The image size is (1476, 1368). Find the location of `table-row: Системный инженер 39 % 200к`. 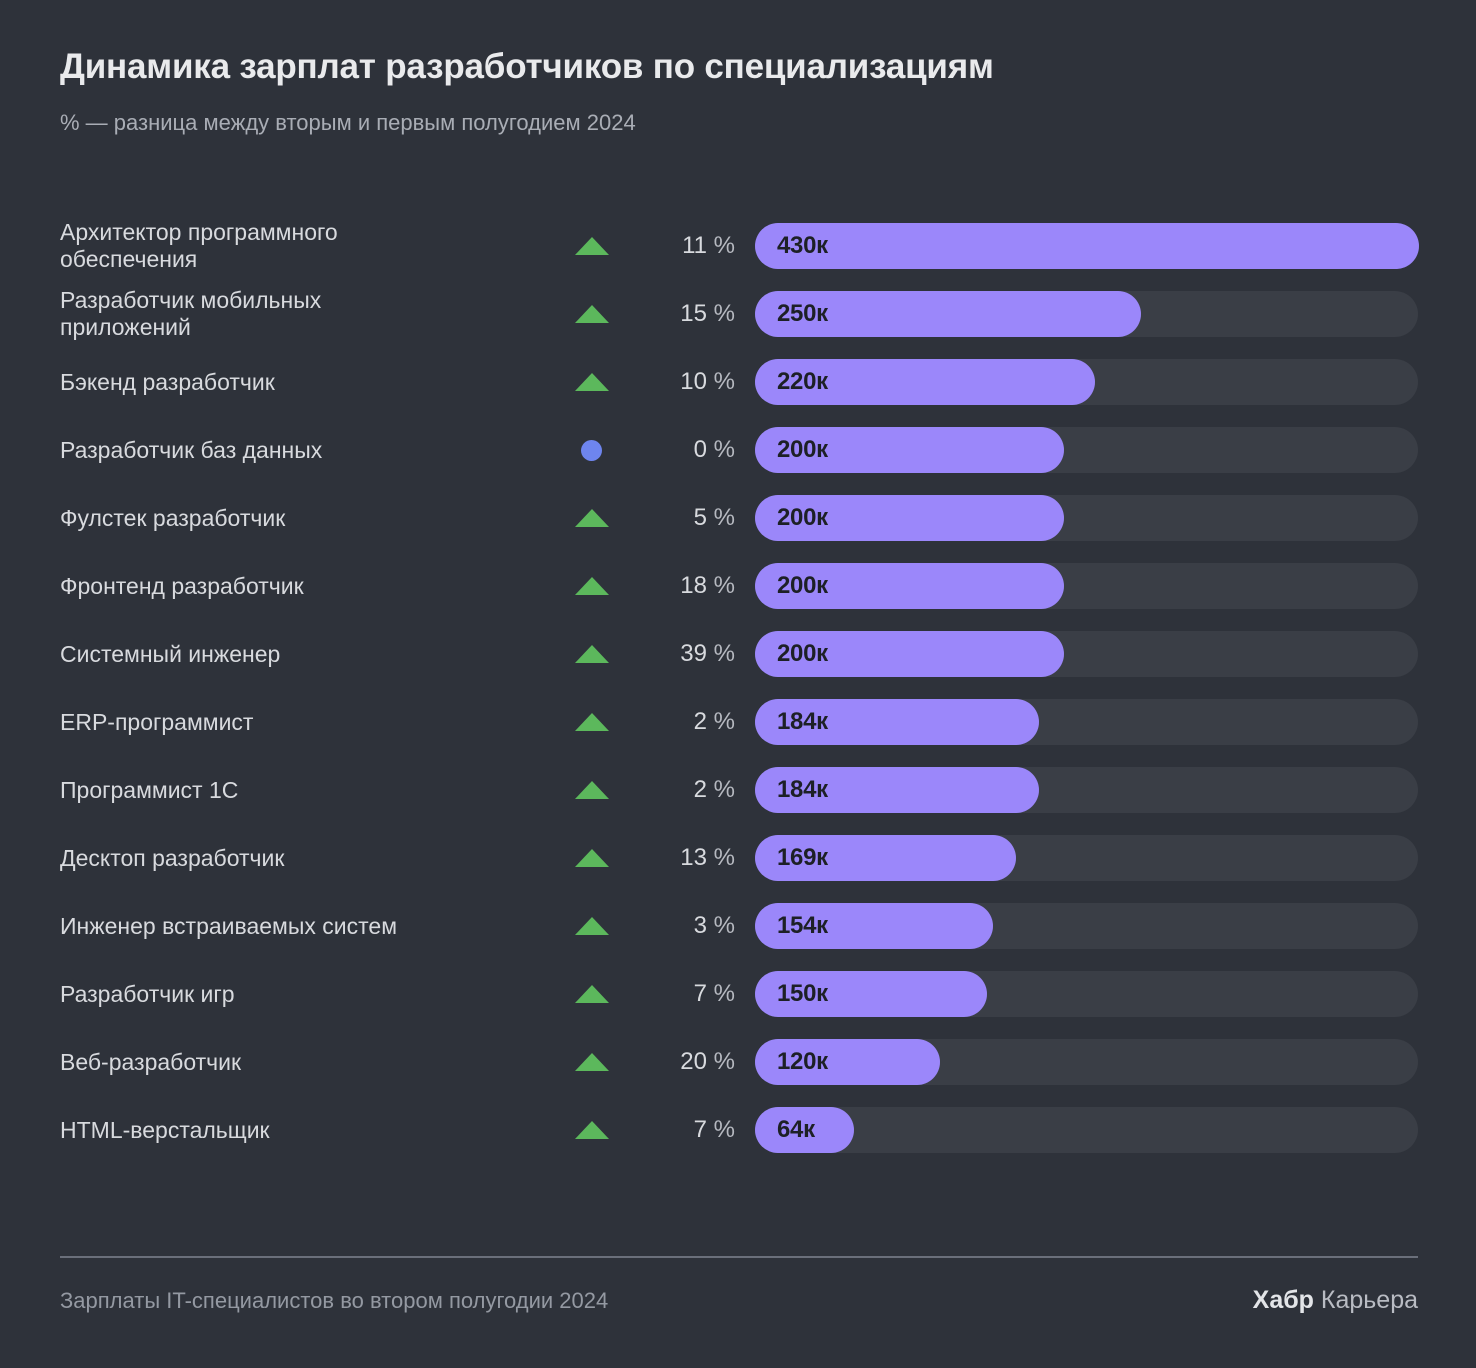

table-row: Системный инженер 39 % 200к is located at coordinates (739, 654).